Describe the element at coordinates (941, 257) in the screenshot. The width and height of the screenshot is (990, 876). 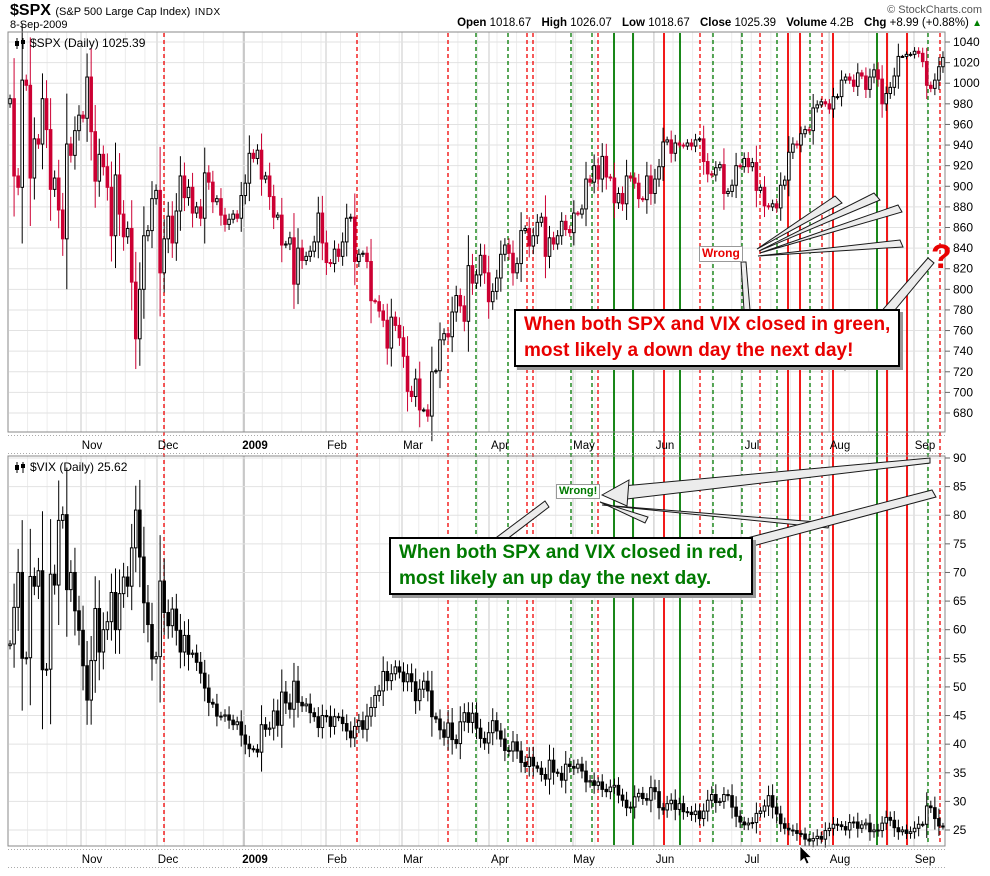
I see `question-mark: ?` at that location.